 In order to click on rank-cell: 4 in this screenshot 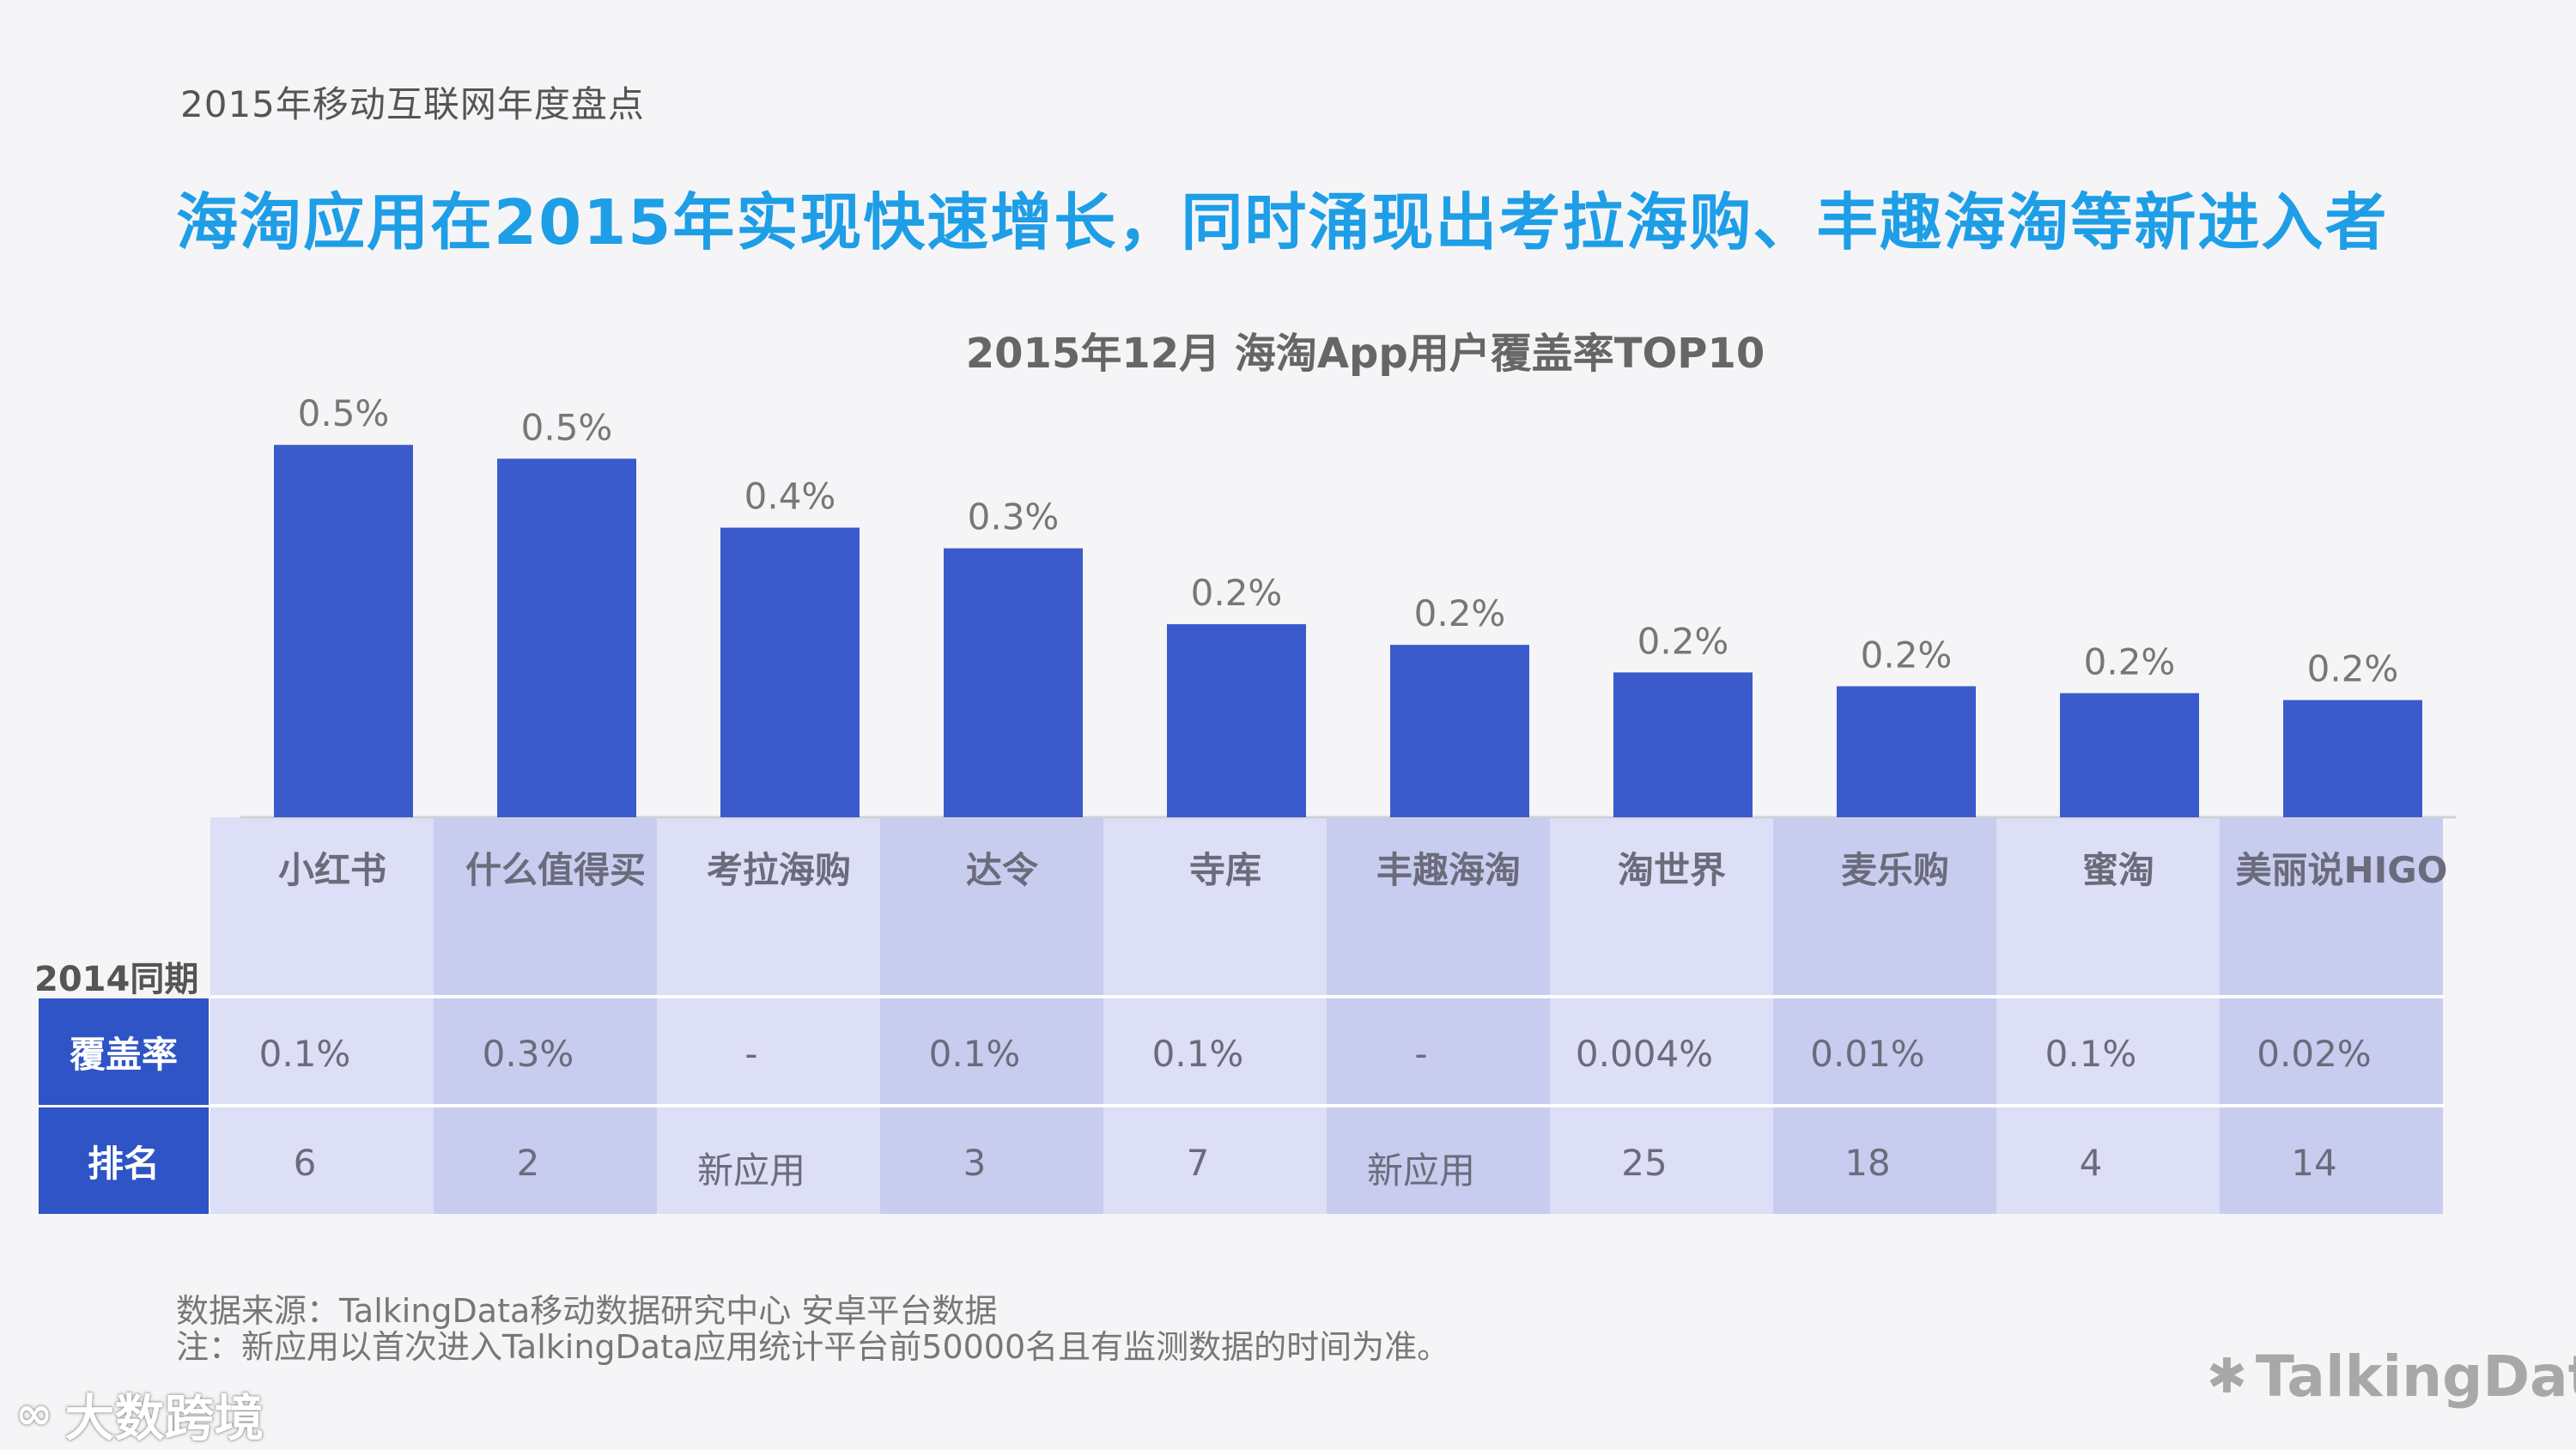, I will do `click(2091, 1163)`.